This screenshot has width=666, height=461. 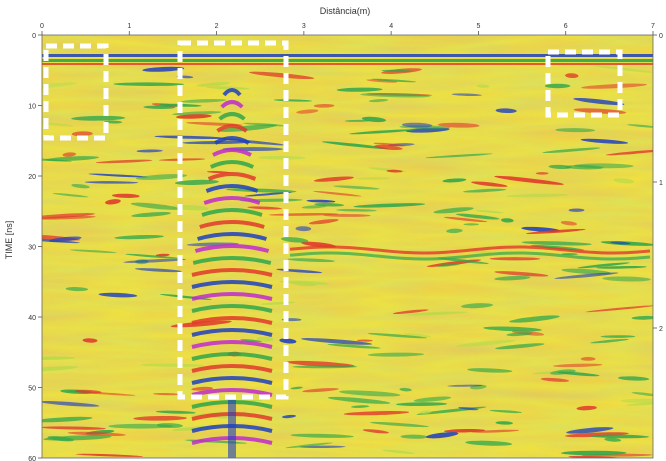 What do you see at coordinates (566, 26) in the screenshot?
I see `x-tick-label: 6` at bounding box center [566, 26].